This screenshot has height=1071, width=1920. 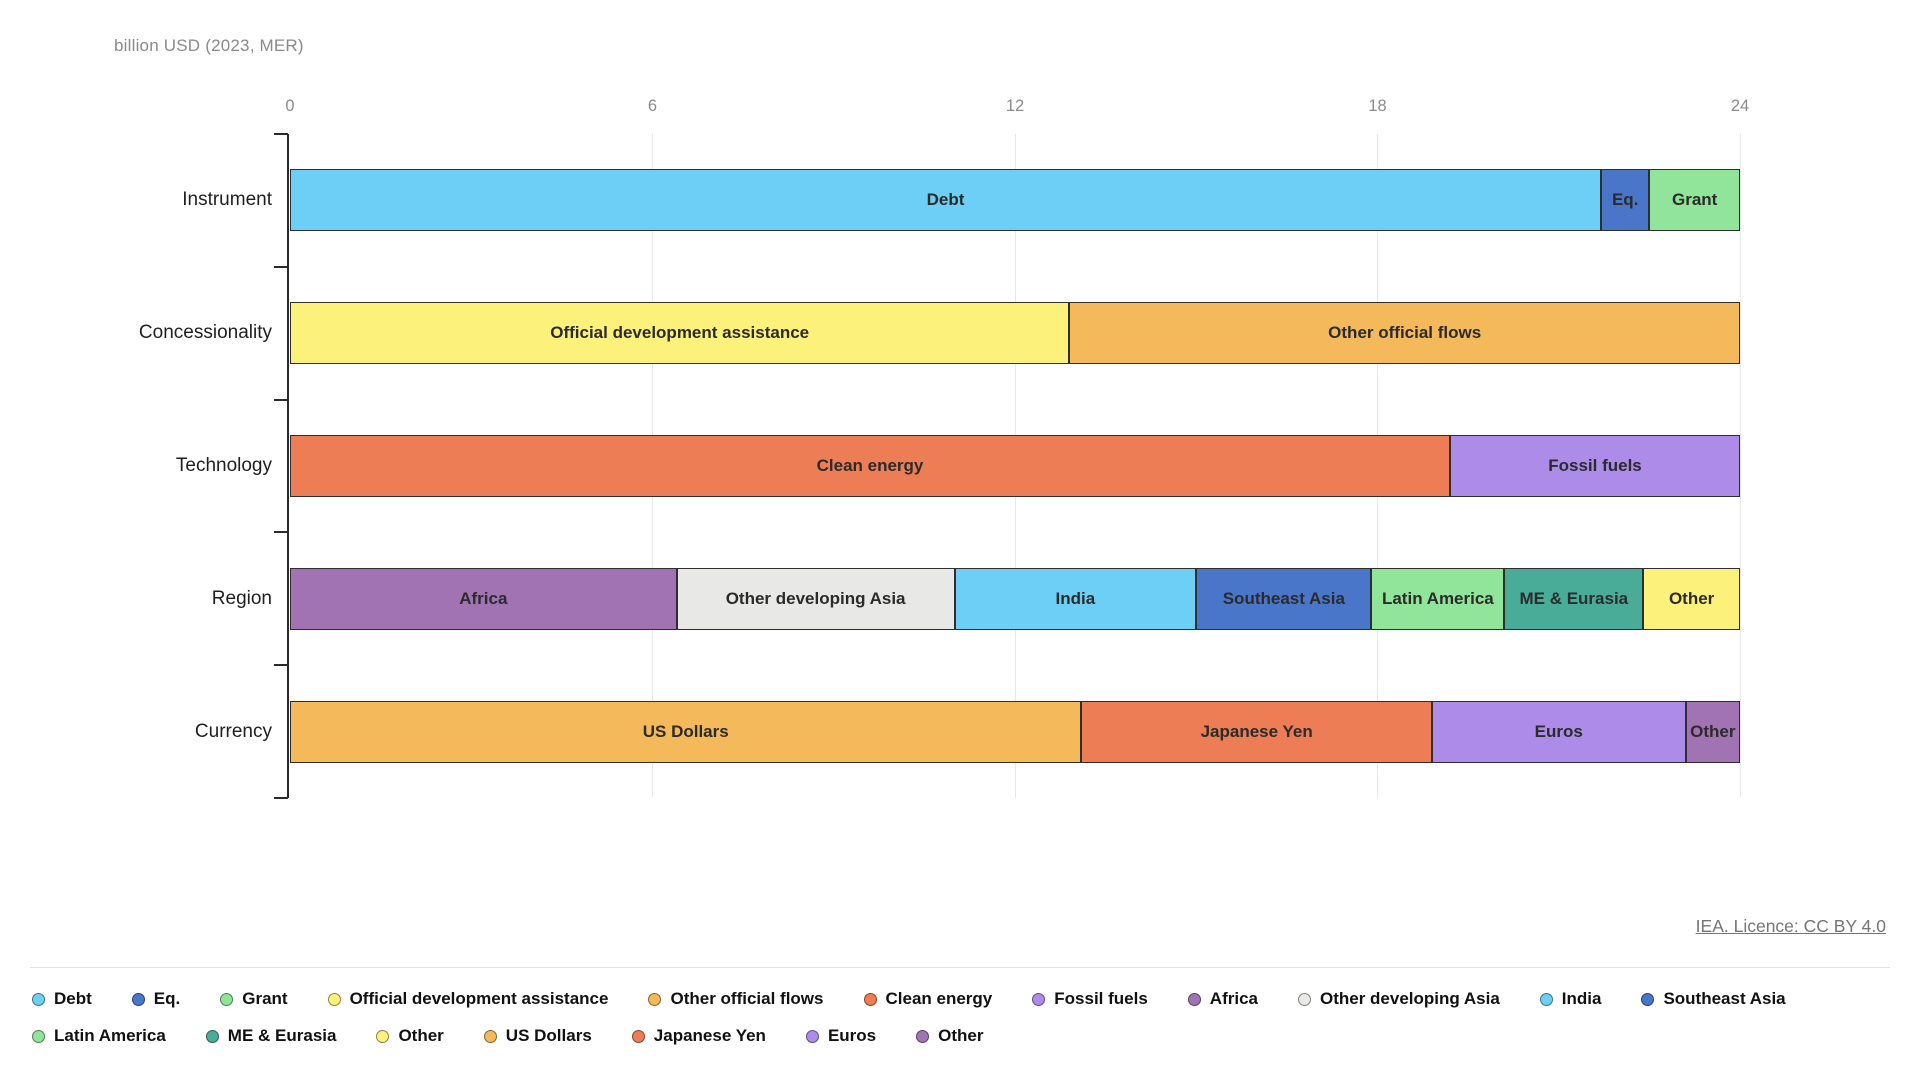 I want to click on legend-item: Euros, so click(x=841, y=1036).